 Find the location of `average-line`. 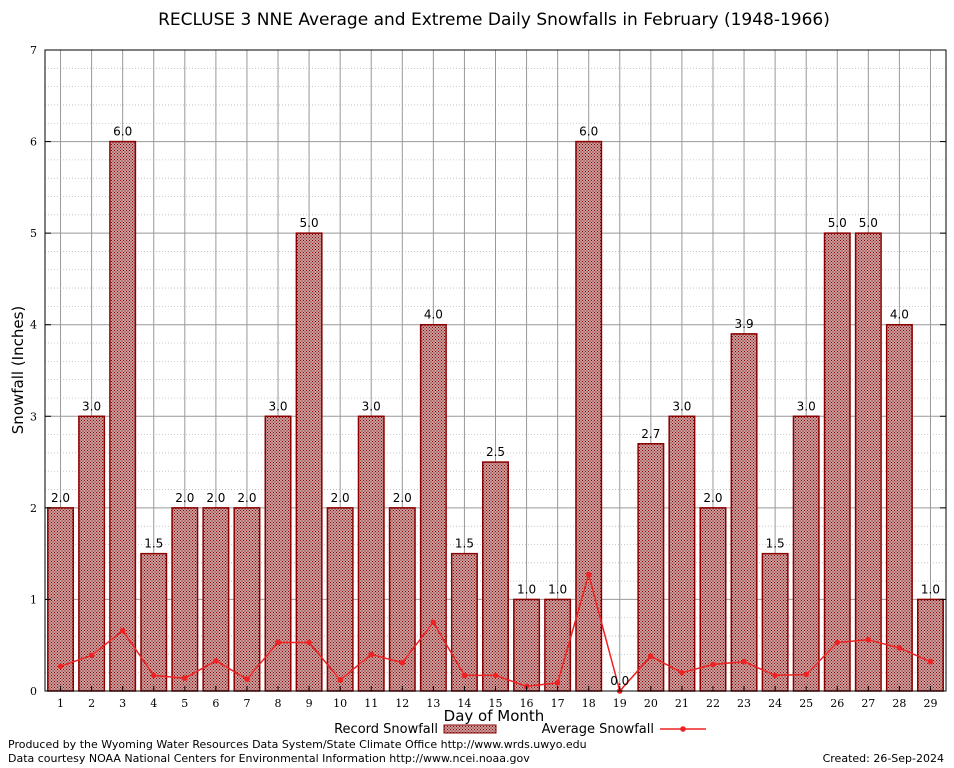

average-line is located at coordinates (495, 632).